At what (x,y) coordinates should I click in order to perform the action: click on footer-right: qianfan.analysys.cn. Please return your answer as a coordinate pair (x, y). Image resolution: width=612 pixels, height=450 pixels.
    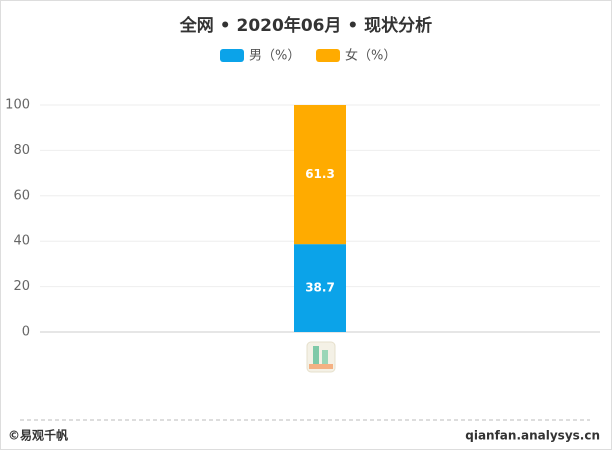
    Looking at the image, I should click on (532, 436).